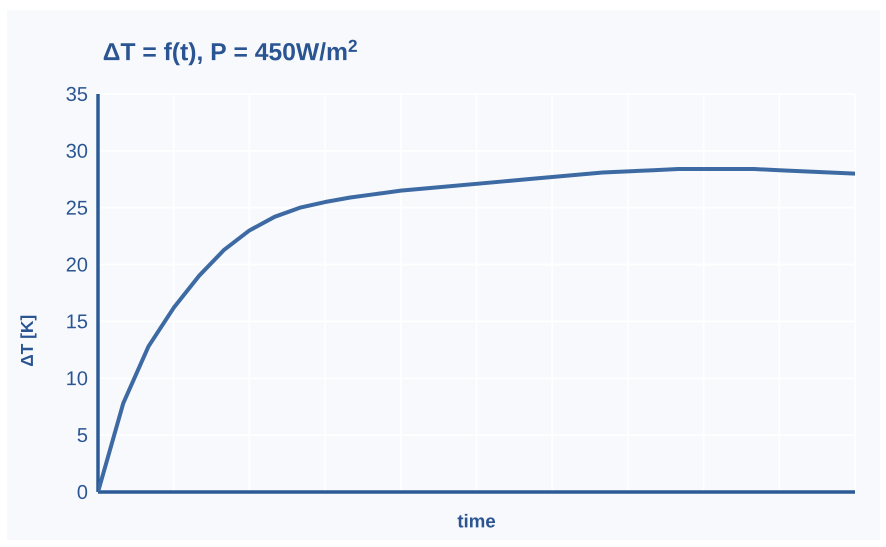  I want to click on y-tick-label: 25, so click(77, 207).